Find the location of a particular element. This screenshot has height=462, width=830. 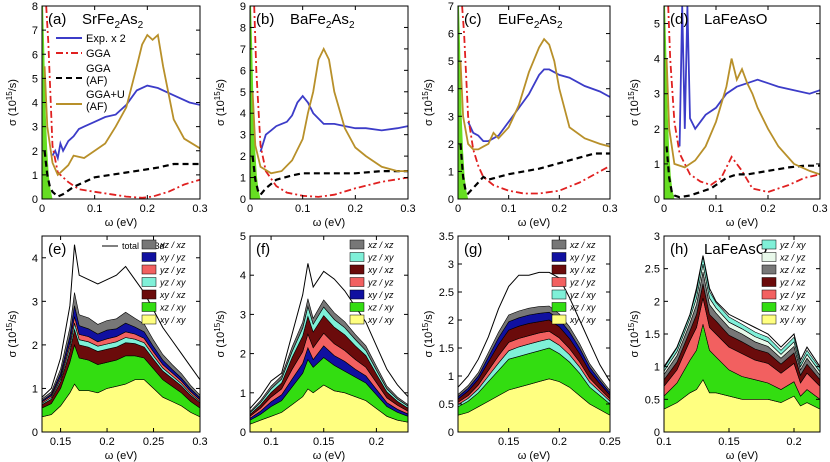

y-tick-label: 9 is located at coordinates (243, 7).